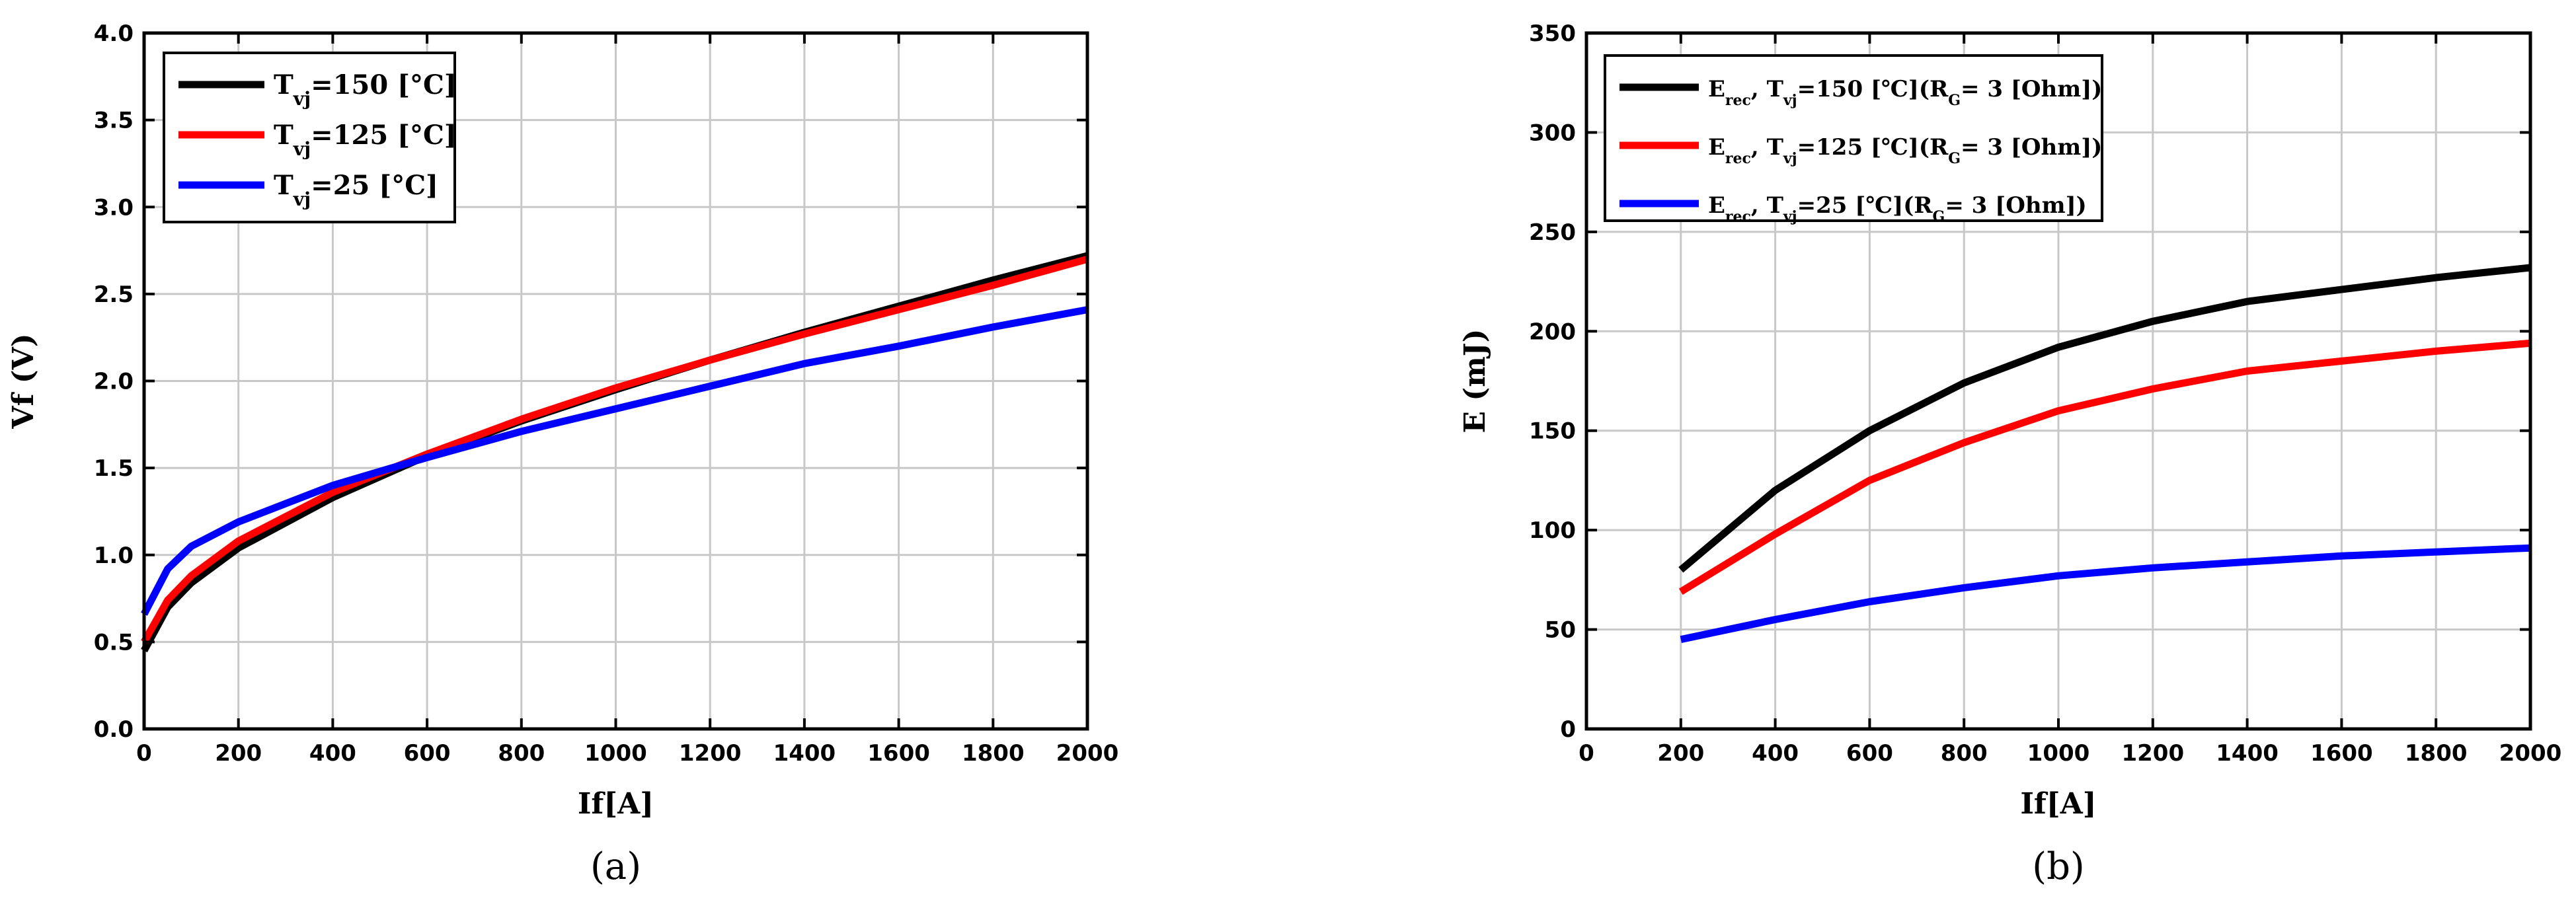  What do you see at coordinates (1897, 209) in the screenshot?
I see `legend-label-2: Erec, Tvj=25 [℃](RG= 3 [Ohm])` at bounding box center [1897, 209].